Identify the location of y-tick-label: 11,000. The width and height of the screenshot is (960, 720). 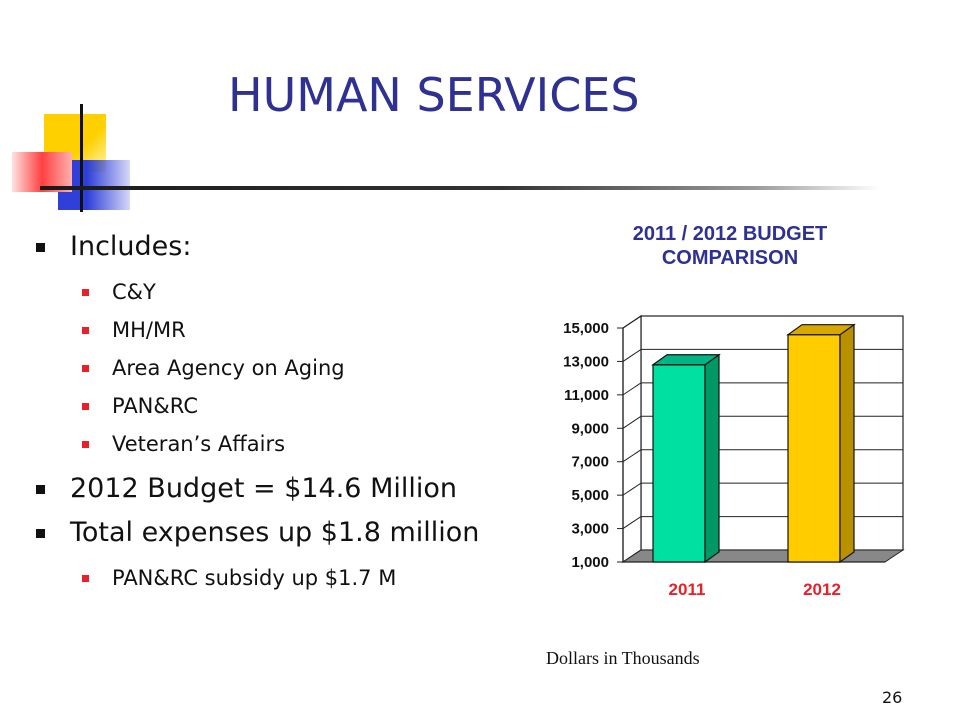
(586, 395).